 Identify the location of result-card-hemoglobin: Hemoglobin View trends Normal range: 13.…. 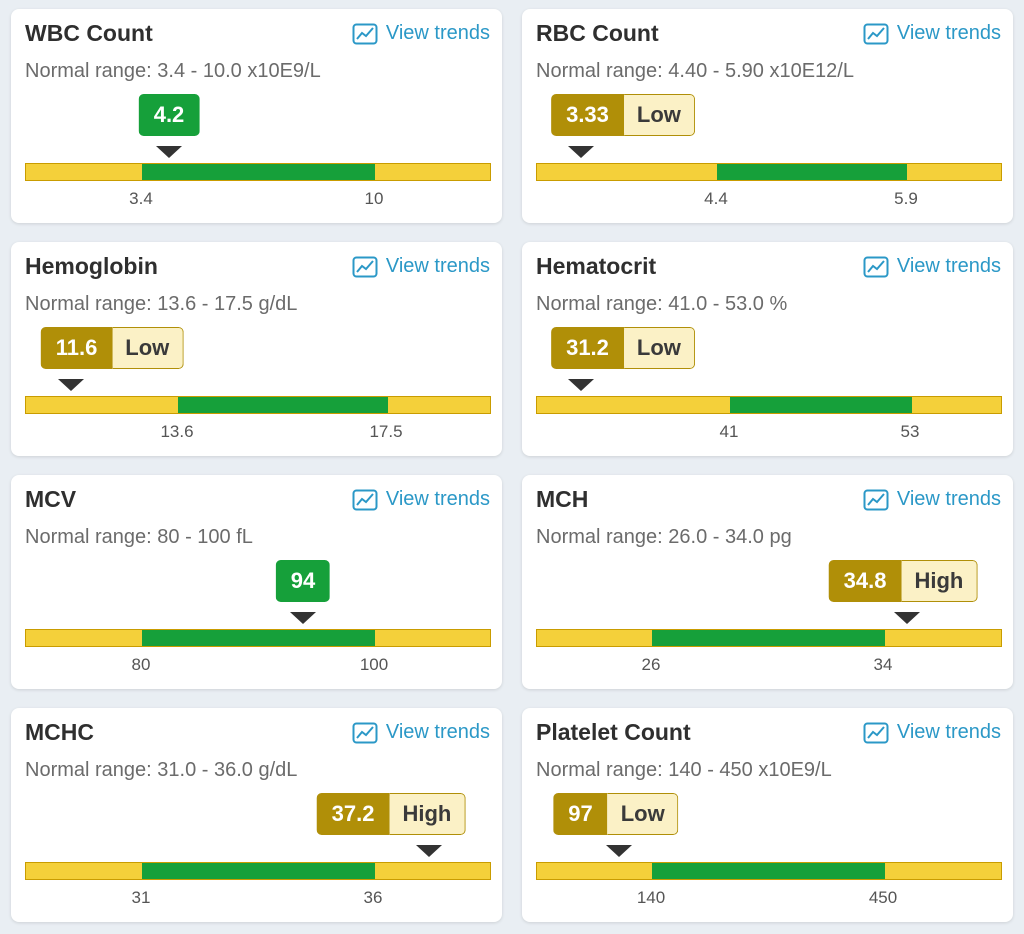
(256, 349).